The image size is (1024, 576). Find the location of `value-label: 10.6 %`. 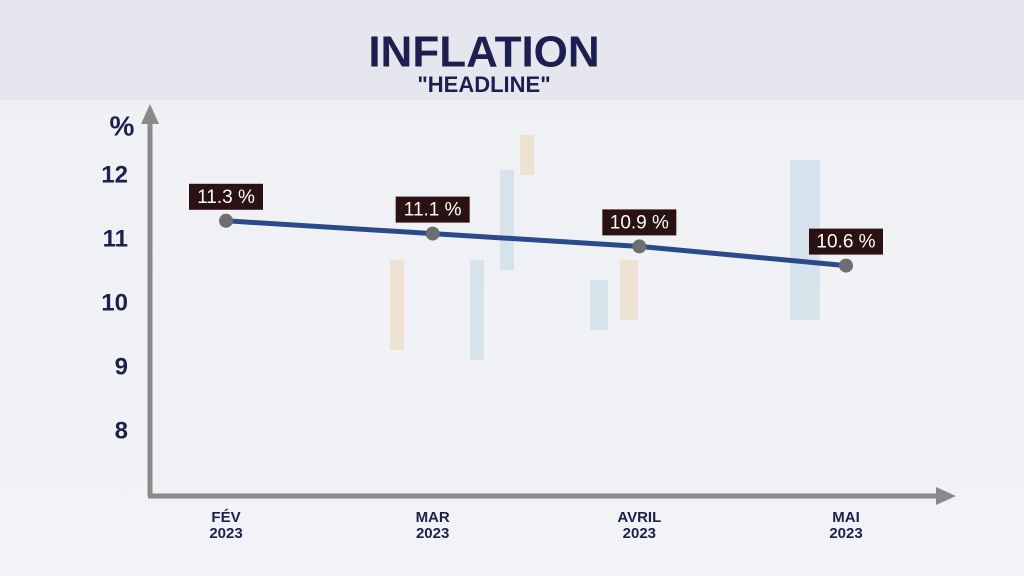

value-label: 10.6 % is located at coordinates (846, 241).